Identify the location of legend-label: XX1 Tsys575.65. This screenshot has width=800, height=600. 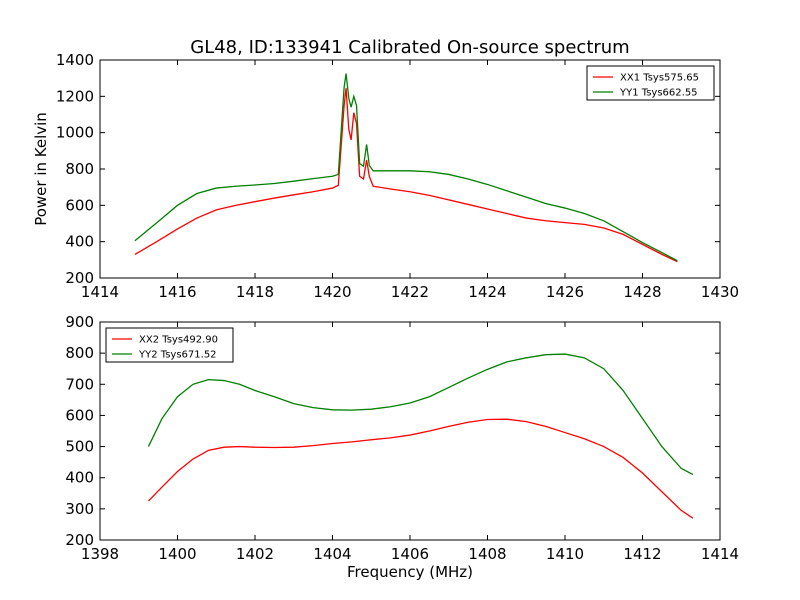
(659, 78).